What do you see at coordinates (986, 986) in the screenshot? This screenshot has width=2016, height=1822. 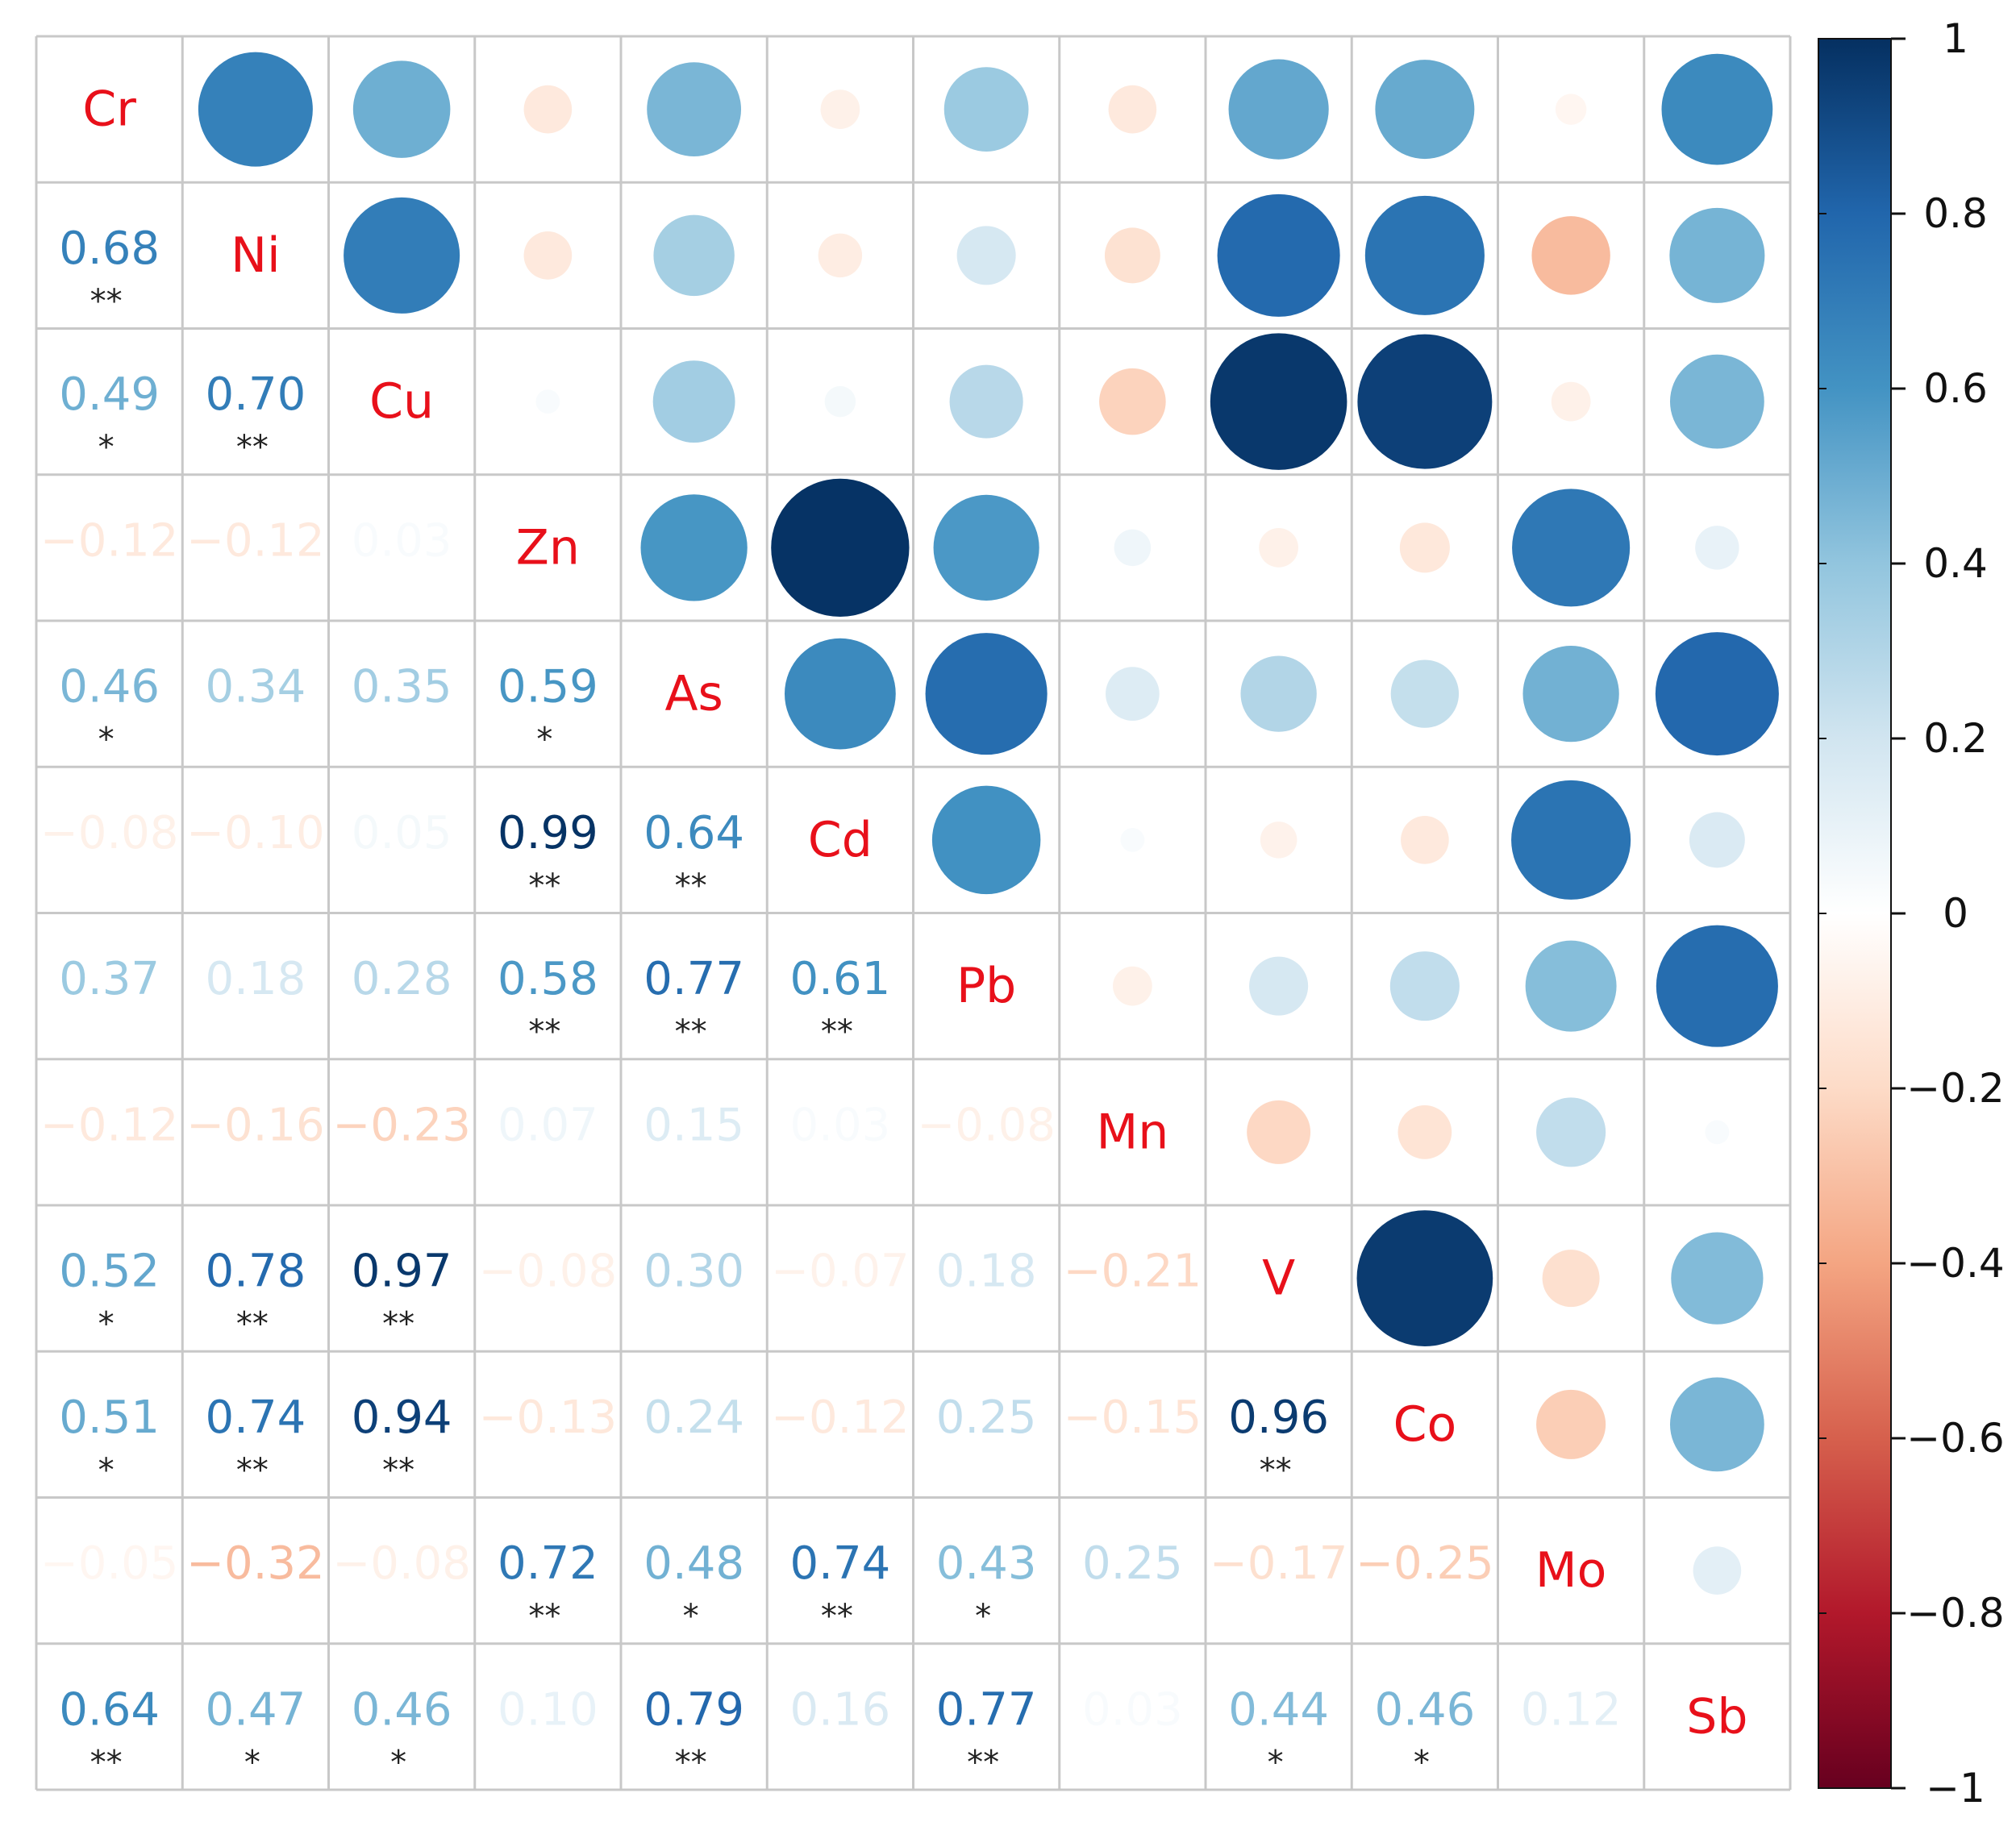 I see `diagonal-label-pb: Pb` at bounding box center [986, 986].